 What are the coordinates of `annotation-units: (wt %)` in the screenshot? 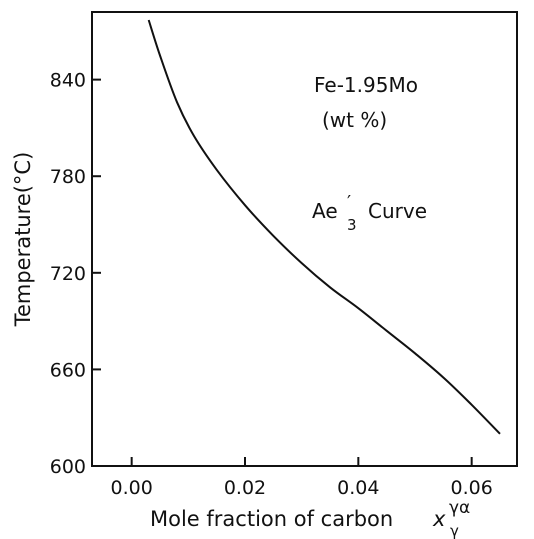 It's located at (354, 120).